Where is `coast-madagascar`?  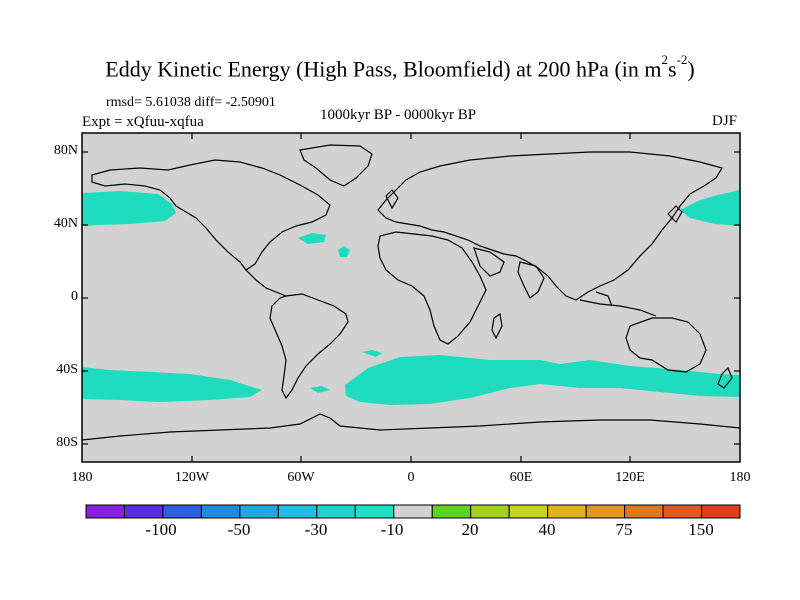
coast-madagascar is located at coordinates (497, 326).